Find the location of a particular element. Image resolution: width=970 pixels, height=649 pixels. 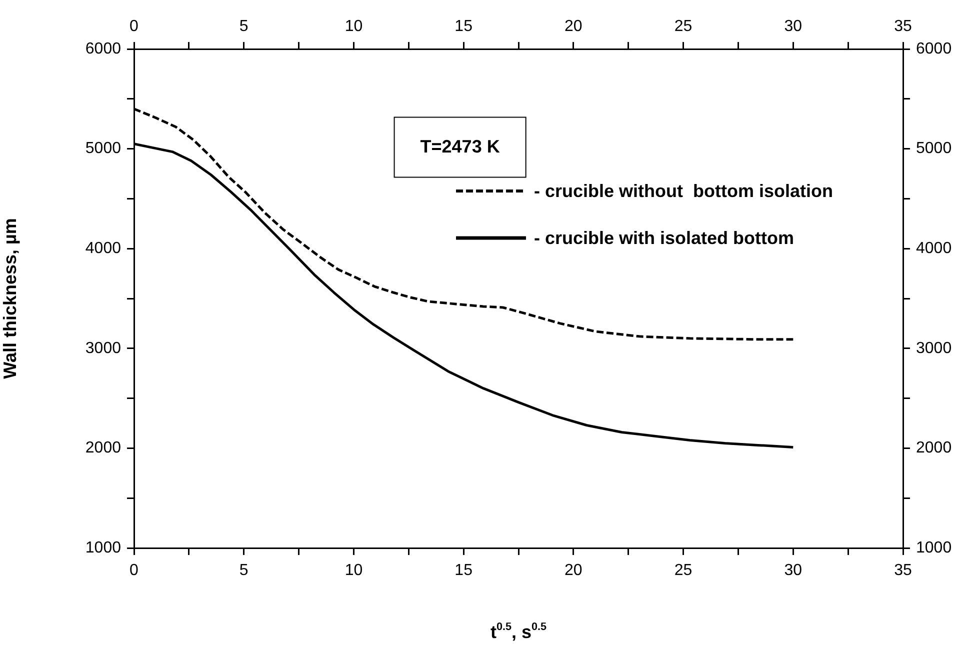

y-tick-label: 2000 is located at coordinates (103, 448).